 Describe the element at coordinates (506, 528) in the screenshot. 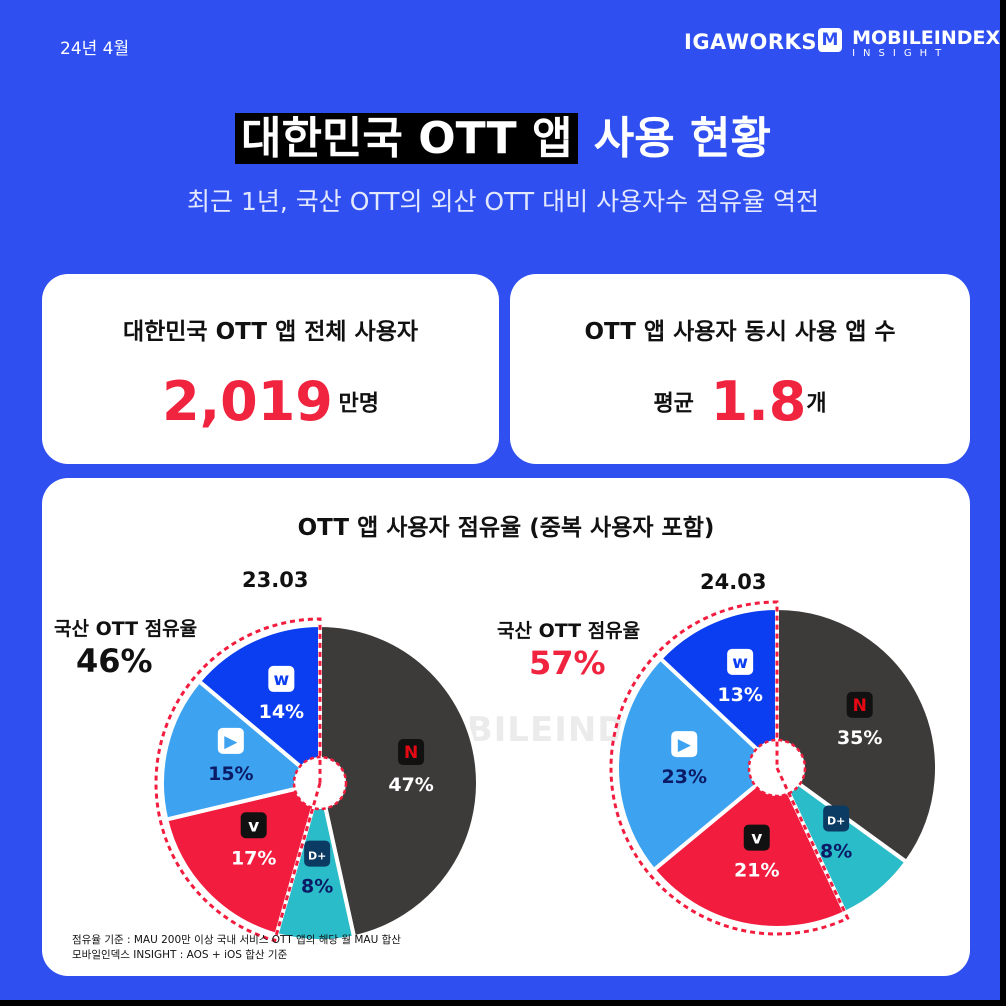

I see `chart-title: OTT 앱 사용자 점유율 (중복 사용자 포함)` at that location.